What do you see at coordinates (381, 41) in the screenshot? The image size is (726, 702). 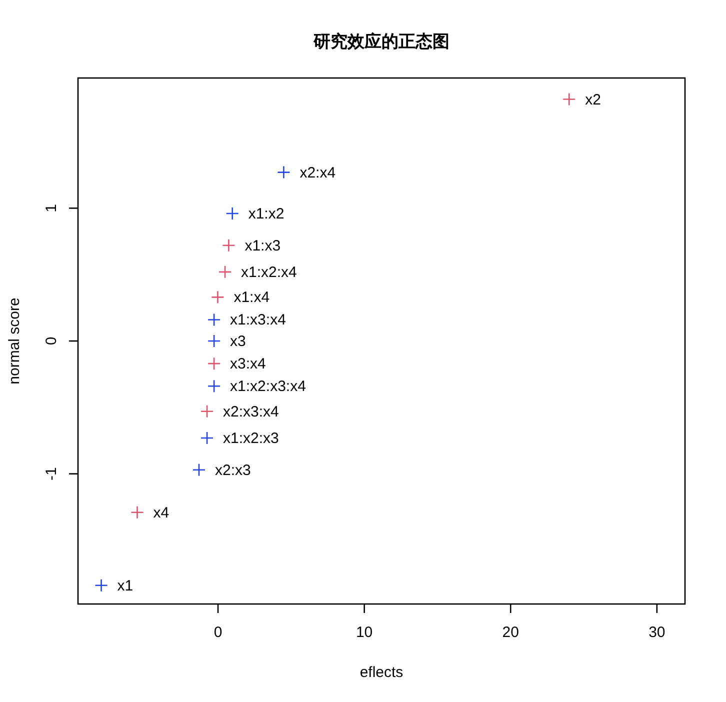 I see `chart-title: 研究效应的正态图` at bounding box center [381, 41].